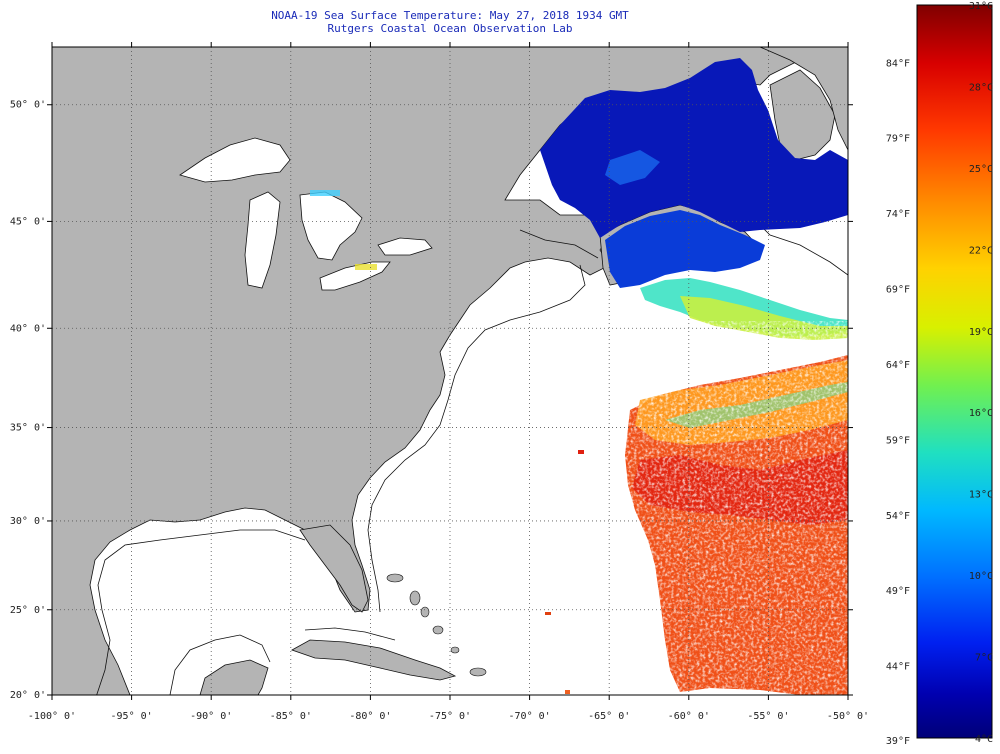 The width and height of the screenshot is (1000, 754). I want to click on sst-cool-shelf-inner, so click(632, 167).